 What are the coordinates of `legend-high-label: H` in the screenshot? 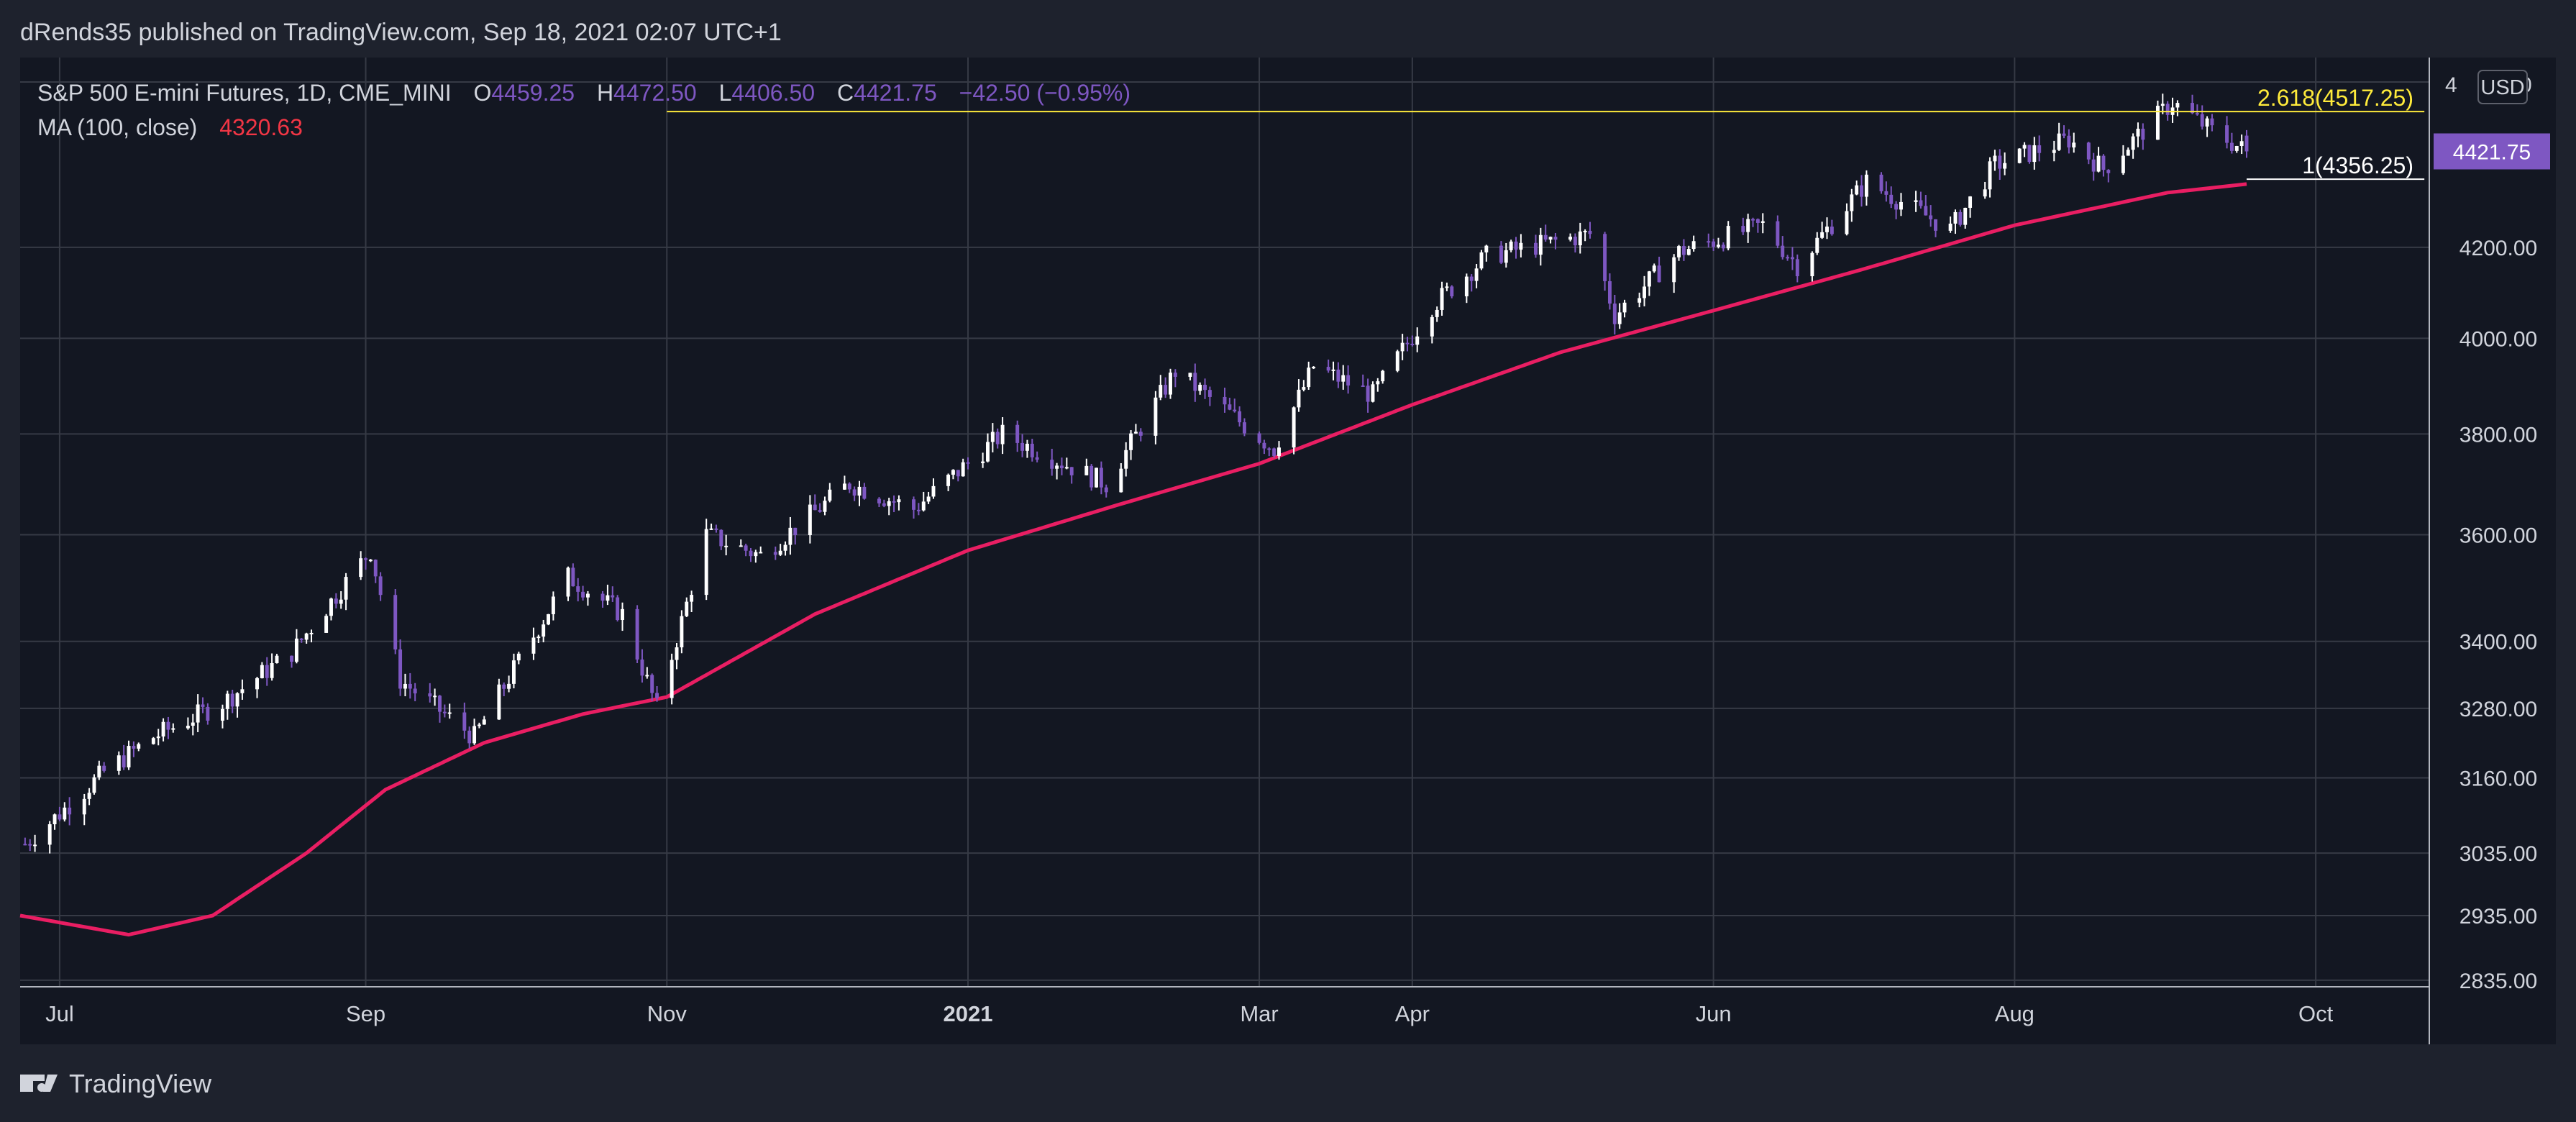 It's located at (605, 93).